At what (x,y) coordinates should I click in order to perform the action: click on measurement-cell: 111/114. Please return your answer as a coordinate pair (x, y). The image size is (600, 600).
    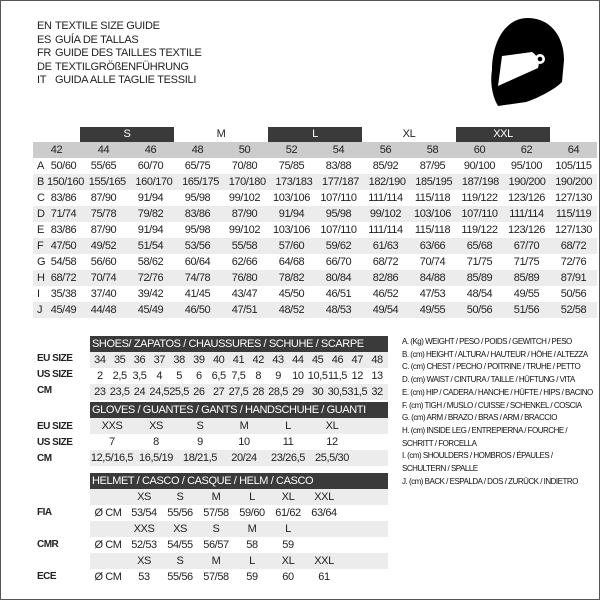
    Looking at the image, I should click on (385, 230).